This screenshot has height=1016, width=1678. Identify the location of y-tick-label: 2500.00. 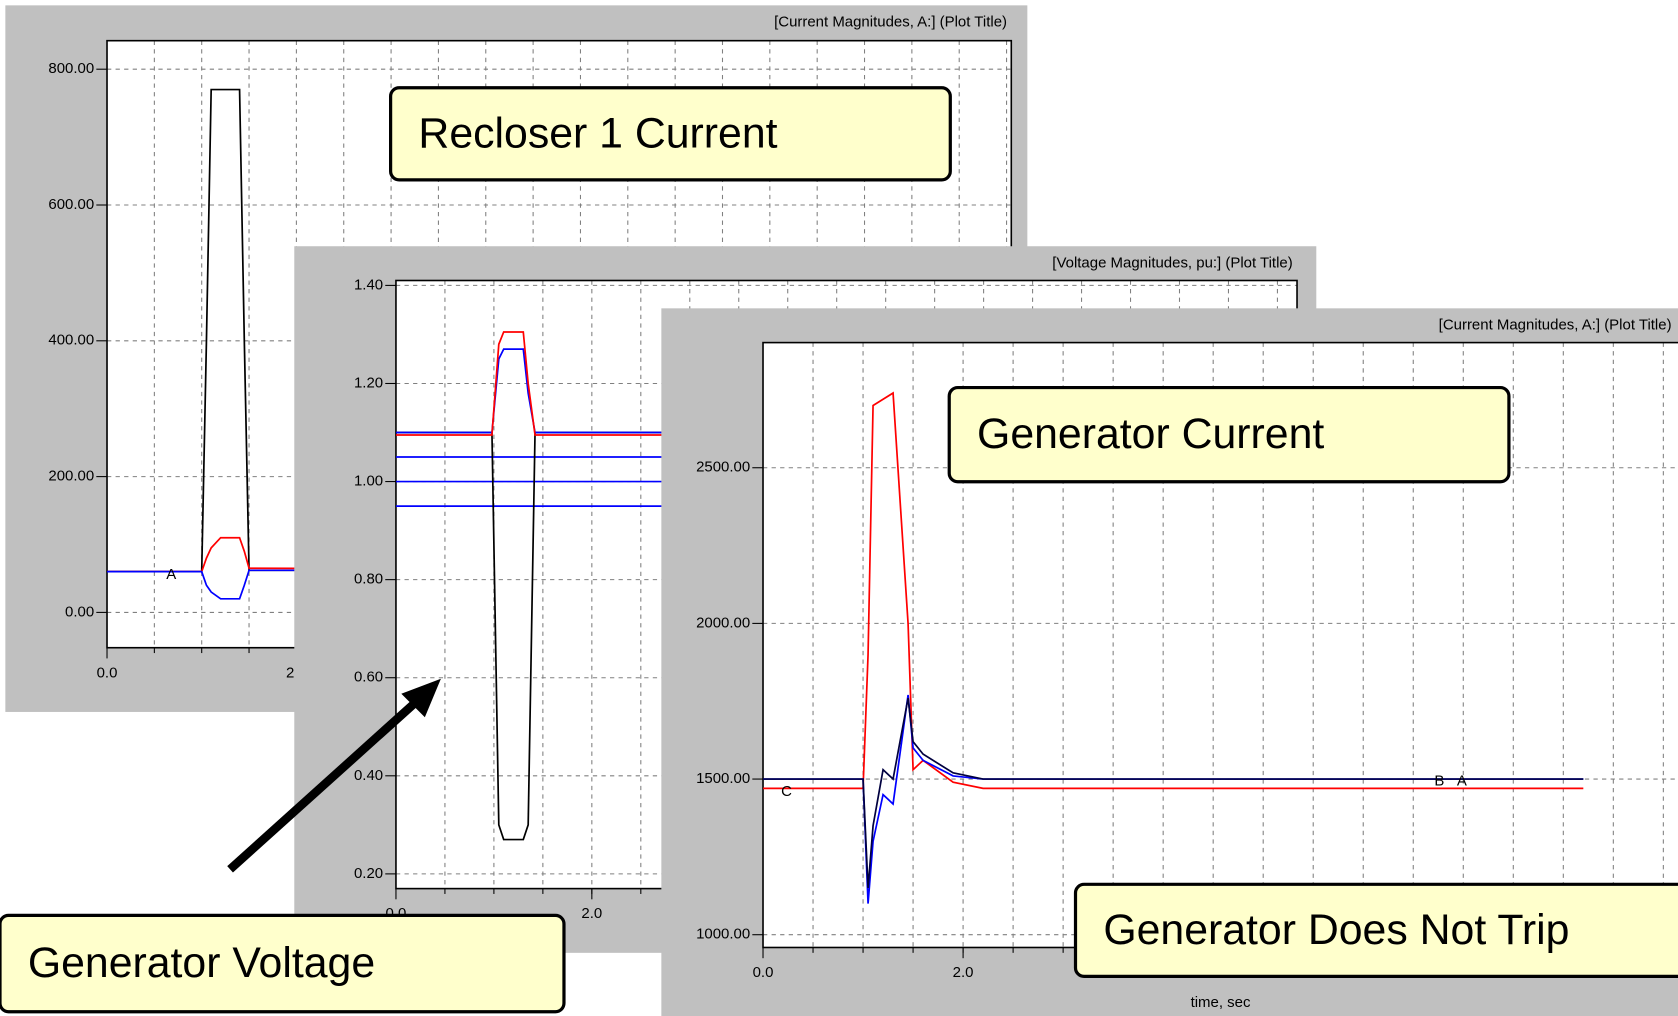
(723, 467).